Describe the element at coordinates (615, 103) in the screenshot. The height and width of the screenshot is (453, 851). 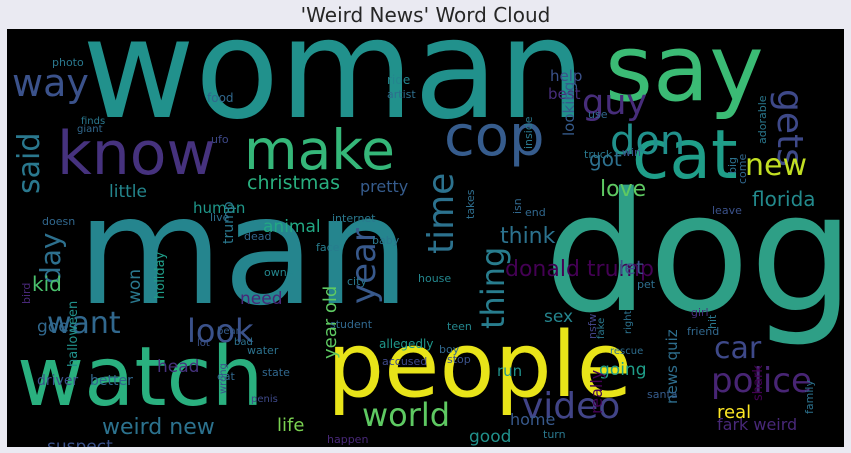
I see `word: guy` at that location.